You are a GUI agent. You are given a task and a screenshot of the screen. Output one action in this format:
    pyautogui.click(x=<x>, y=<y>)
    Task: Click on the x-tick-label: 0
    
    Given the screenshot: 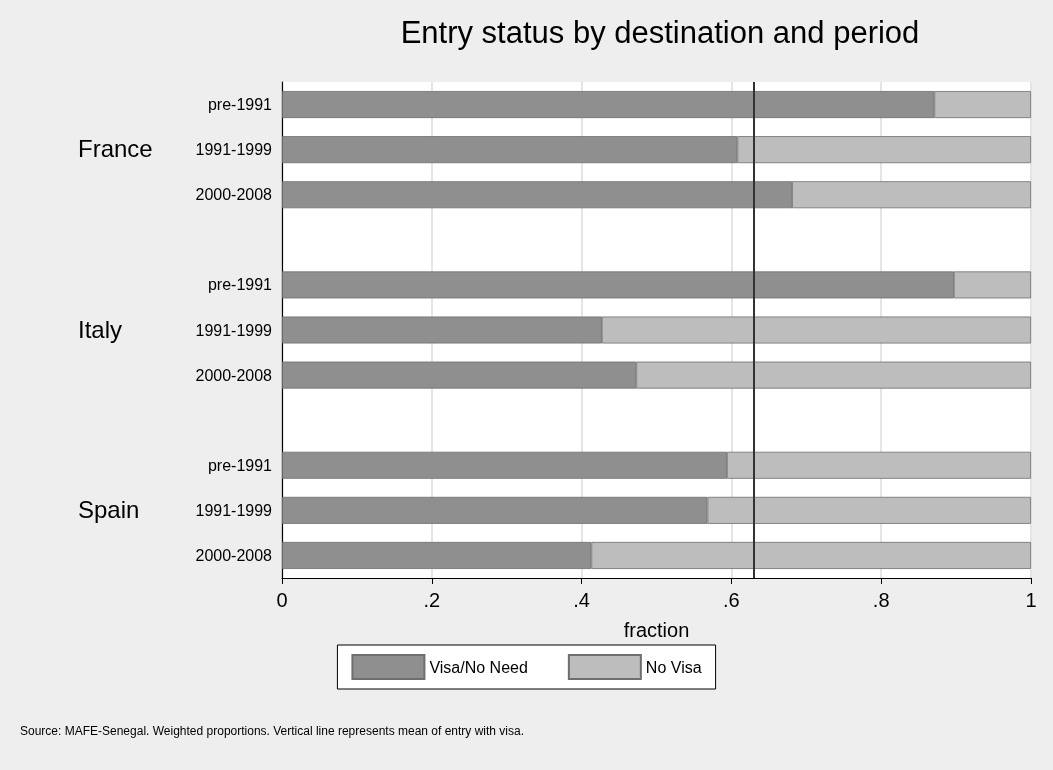 What is the action you would take?
    pyautogui.click(x=282, y=600)
    